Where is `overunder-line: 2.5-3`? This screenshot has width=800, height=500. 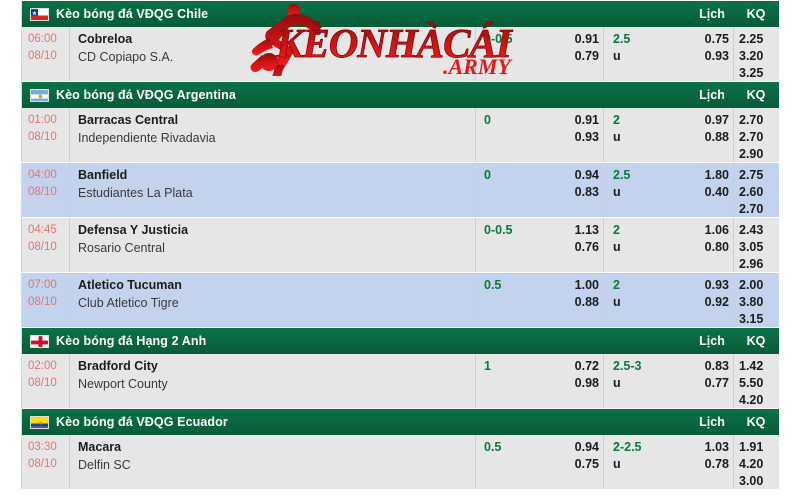
overunder-line: 2.5-3 is located at coordinates (627, 366).